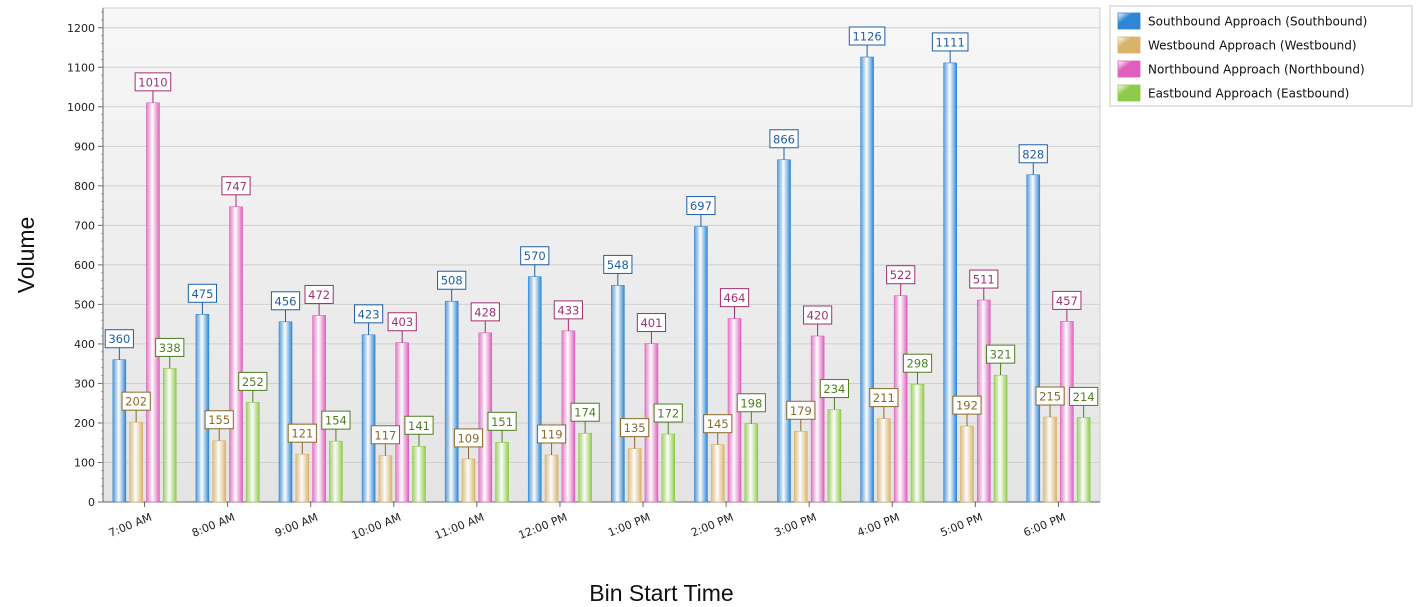  What do you see at coordinates (984, 280) in the screenshot?
I see `data-label: 511` at bounding box center [984, 280].